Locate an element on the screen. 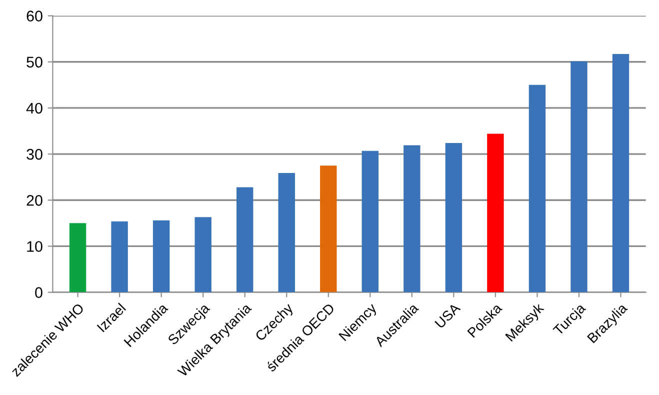 The height and width of the screenshot is (395, 659). y-tick-label: 40 is located at coordinates (34, 108).